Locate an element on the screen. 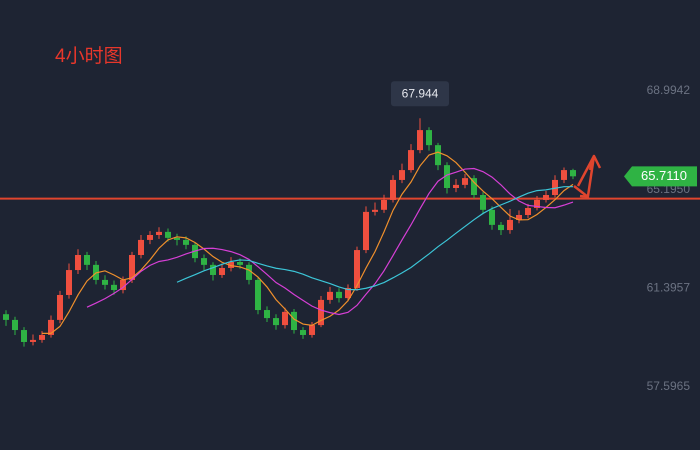 This screenshot has width=700, height=450. chart-title: 4小时图 is located at coordinates (89, 56).